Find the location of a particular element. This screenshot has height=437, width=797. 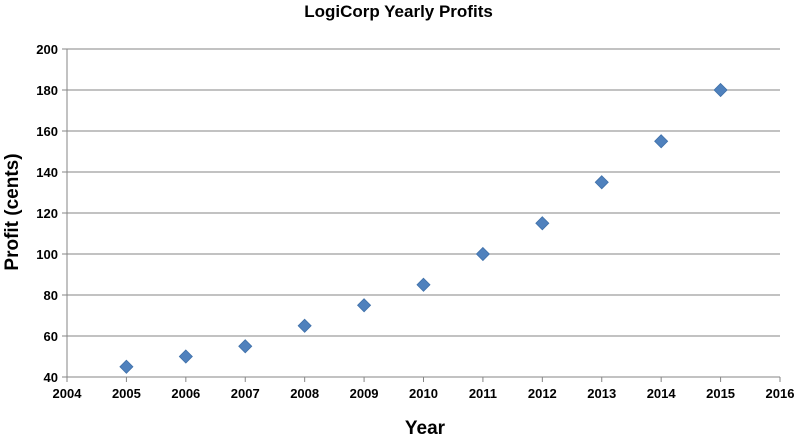

x-tick-label: 2016 is located at coordinates (780, 393).